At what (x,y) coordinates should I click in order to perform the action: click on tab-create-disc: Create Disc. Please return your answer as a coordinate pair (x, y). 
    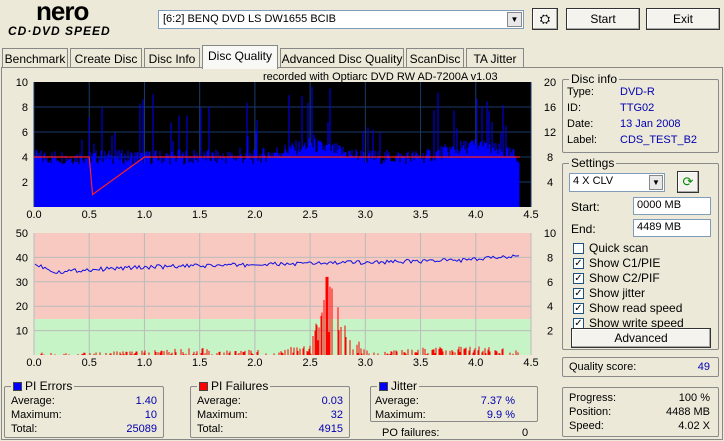
    Looking at the image, I should click on (106, 58).